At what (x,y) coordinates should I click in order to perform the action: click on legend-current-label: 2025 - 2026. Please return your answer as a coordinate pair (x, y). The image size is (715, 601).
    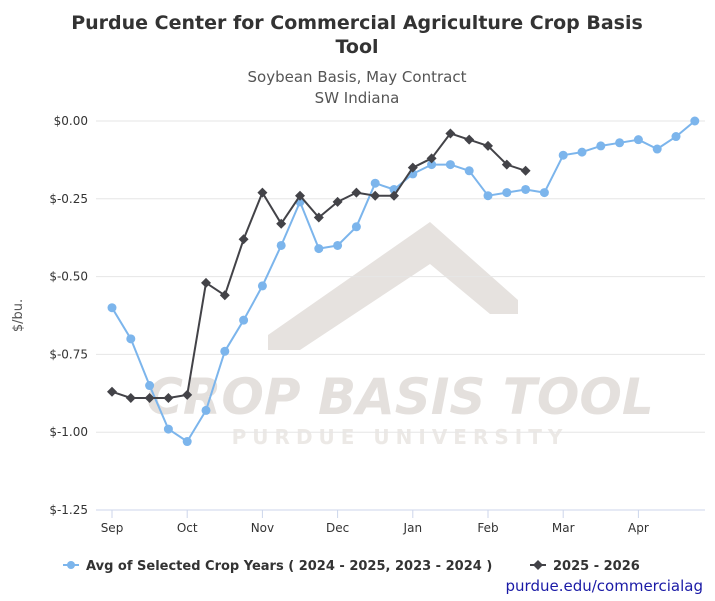
    Looking at the image, I should click on (596, 566).